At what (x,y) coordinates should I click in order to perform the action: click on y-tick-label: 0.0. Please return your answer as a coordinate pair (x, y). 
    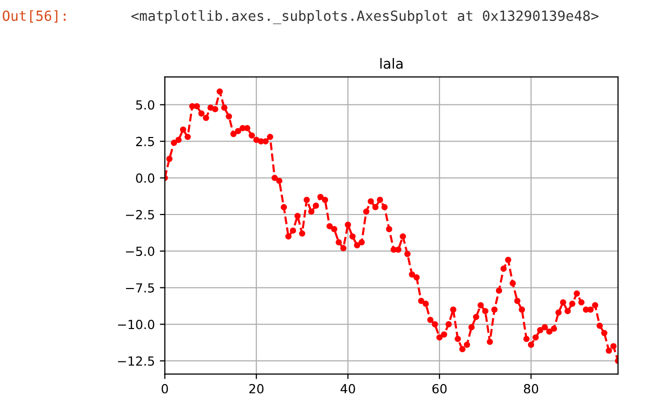
    Looking at the image, I should click on (145, 178).